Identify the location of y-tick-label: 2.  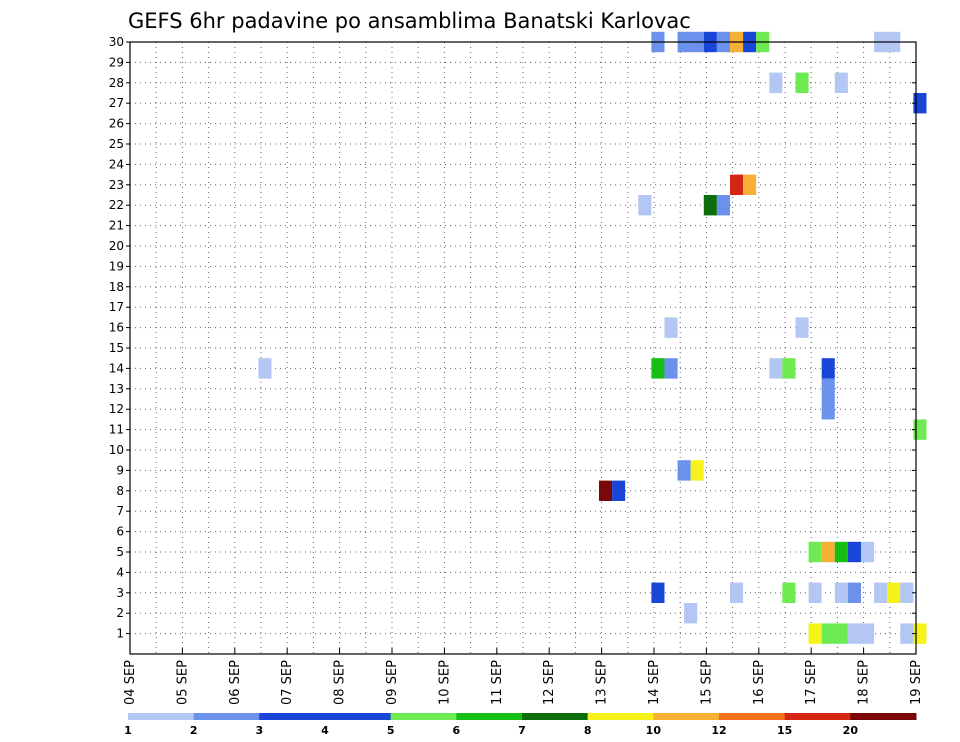
(120, 613).